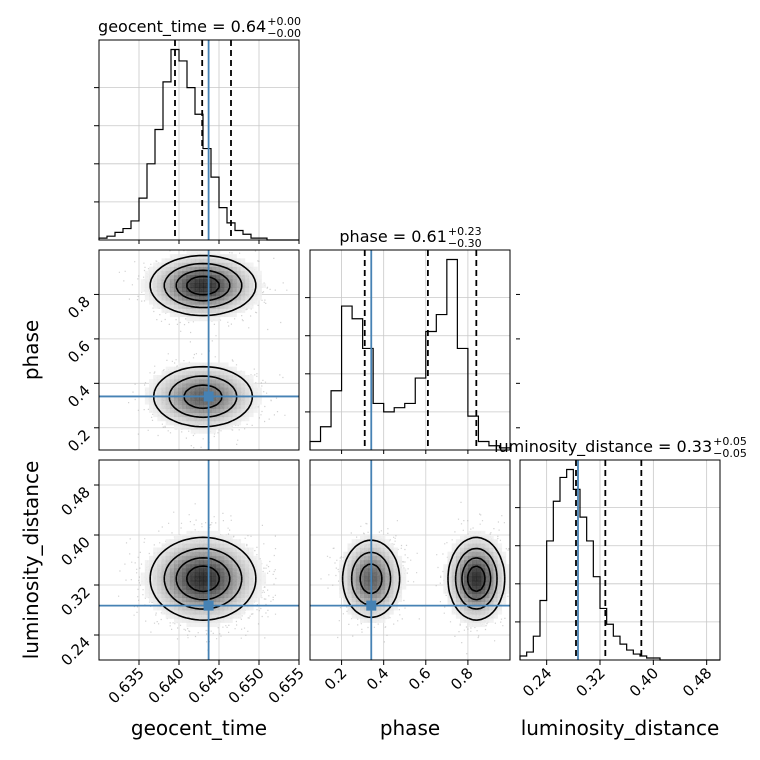 The width and height of the screenshot is (760, 760). I want to click on panel-title-phase: phase = 0.61 +0.23−0.30, so click(410, 237).